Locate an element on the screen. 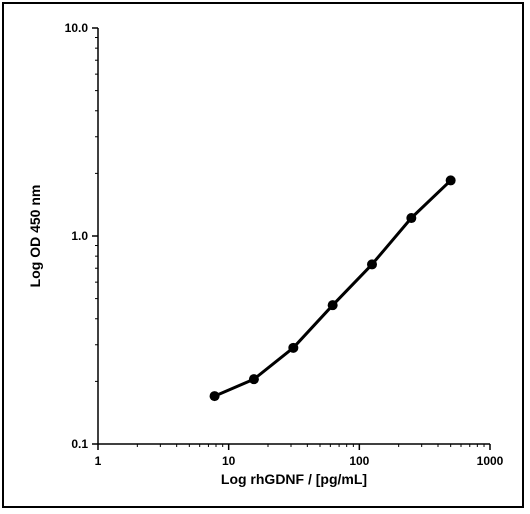 The image size is (530, 514). x-ticks: 1 10 100 1000 is located at coordinates (299, 456).